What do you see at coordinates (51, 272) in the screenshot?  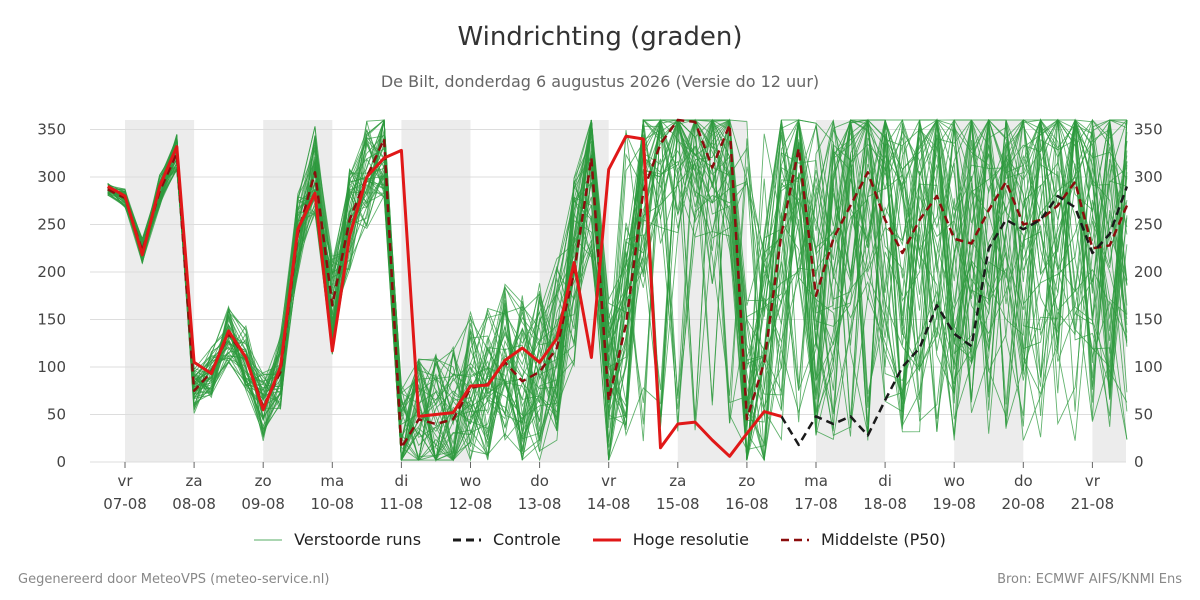 I see `y-tick-left-200: 200` at bounding box center [51, 272].